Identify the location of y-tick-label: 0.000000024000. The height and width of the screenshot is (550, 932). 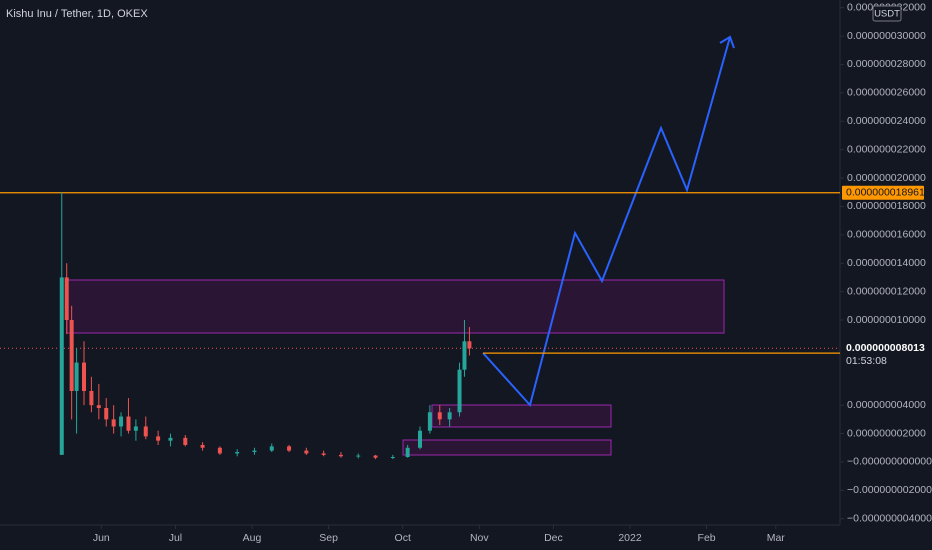
(886, 121).